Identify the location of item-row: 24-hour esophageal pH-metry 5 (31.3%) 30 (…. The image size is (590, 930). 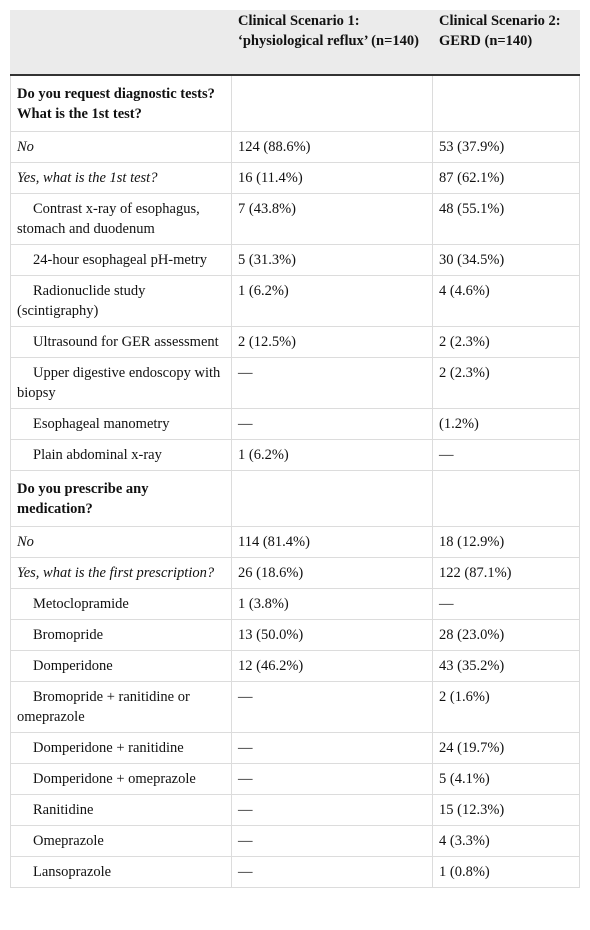
(295, 259).